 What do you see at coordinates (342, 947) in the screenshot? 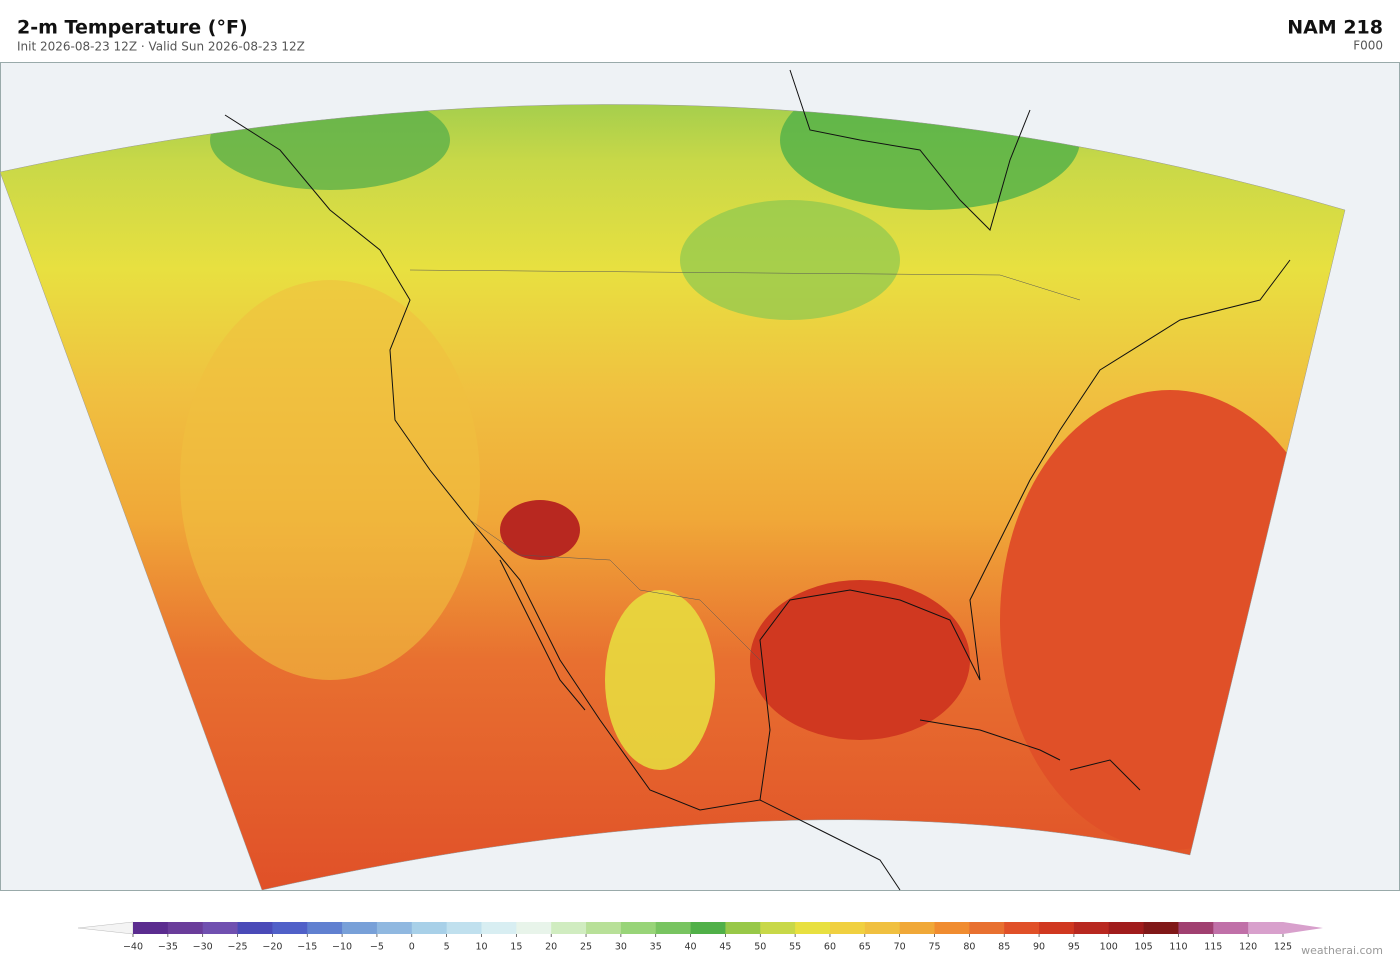
I see `colorbar-tick-label: −10` at bounding box center [342, 947].